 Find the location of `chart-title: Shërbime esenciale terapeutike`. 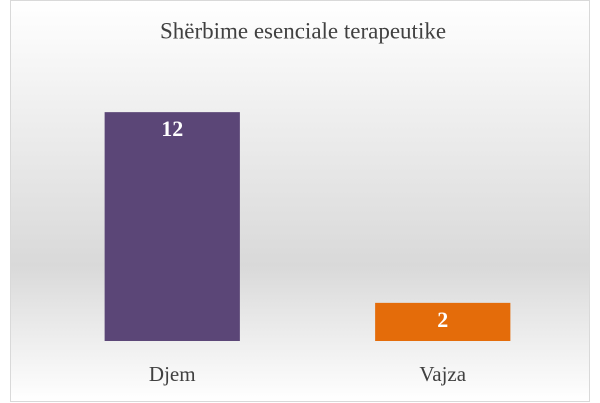

chart-title: Shërbime esenciale terapeutike is located at coordinates (303, 30).